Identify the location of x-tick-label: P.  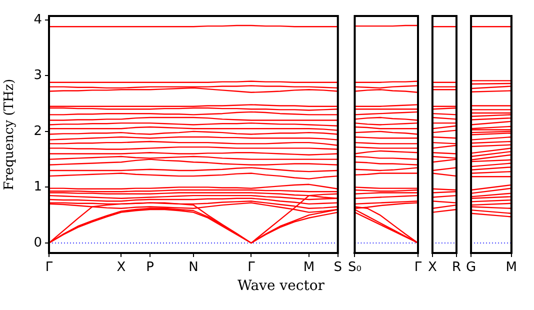
(150, 268).